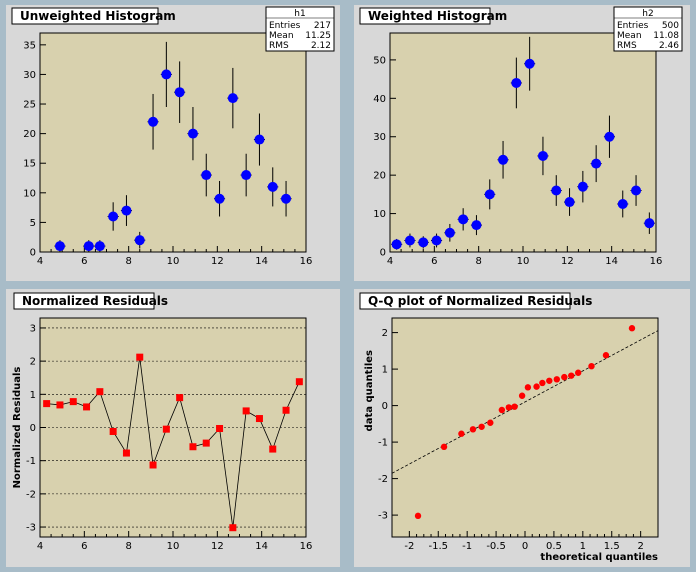 This screenshot has height=572, width=696. I want to click on y-axis-title: data quantiles, so click(369, 390).